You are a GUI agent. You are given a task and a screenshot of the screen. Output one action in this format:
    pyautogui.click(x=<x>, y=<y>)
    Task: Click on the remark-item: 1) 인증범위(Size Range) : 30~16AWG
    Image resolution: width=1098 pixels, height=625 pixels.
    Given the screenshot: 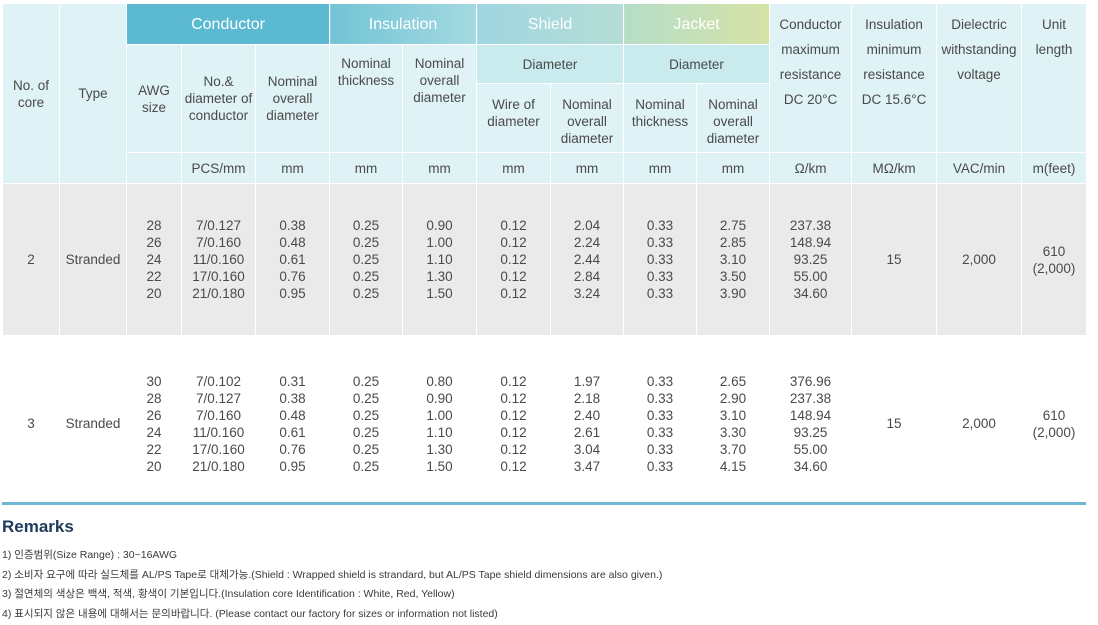 What is the action you would take?
    pyautogui.click(x=90, y=555)
    